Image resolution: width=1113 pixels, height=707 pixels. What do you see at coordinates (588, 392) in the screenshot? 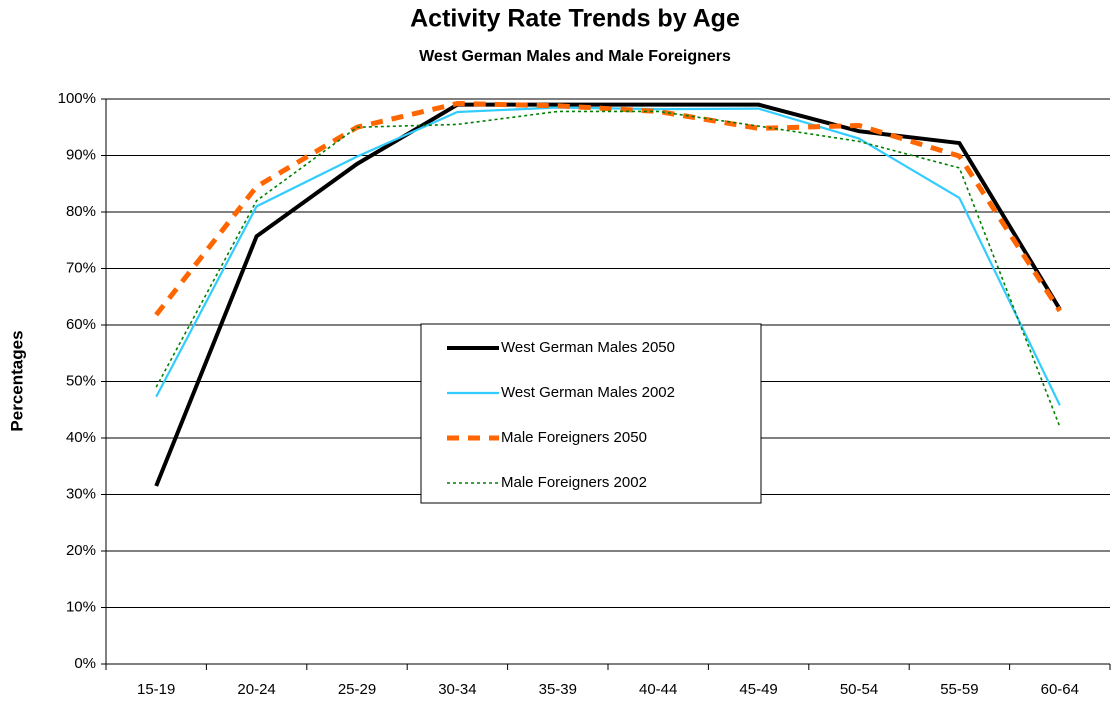
I see `legend-label: West German Males 2002` at bounding box center [588, 392].